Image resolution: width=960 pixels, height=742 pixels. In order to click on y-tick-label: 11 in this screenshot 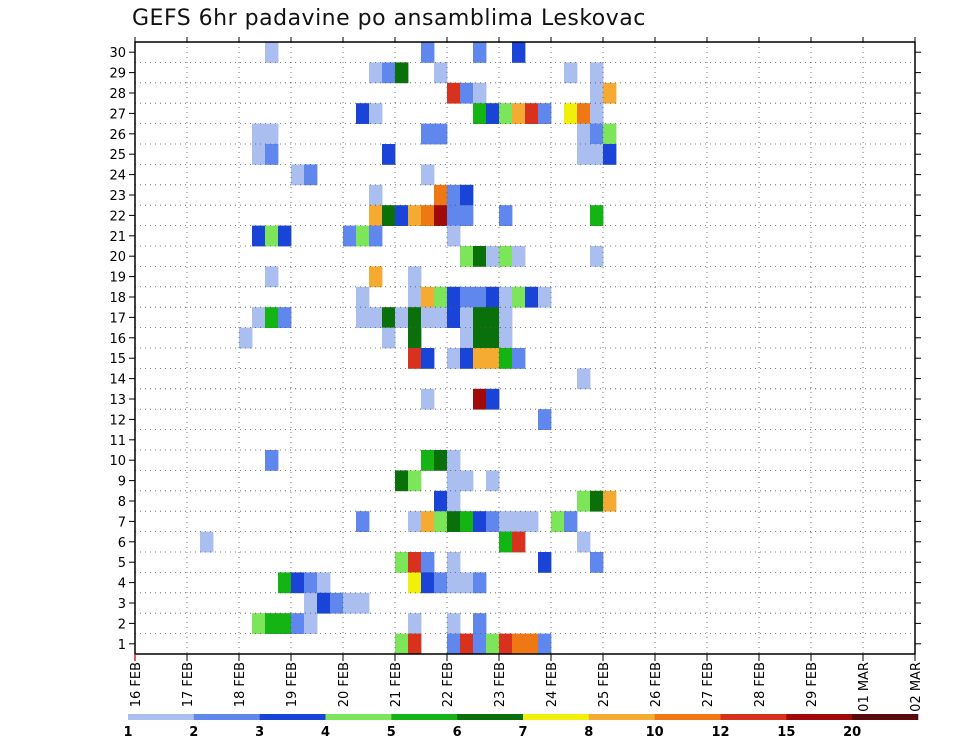, I will do `click(117, 441)`.